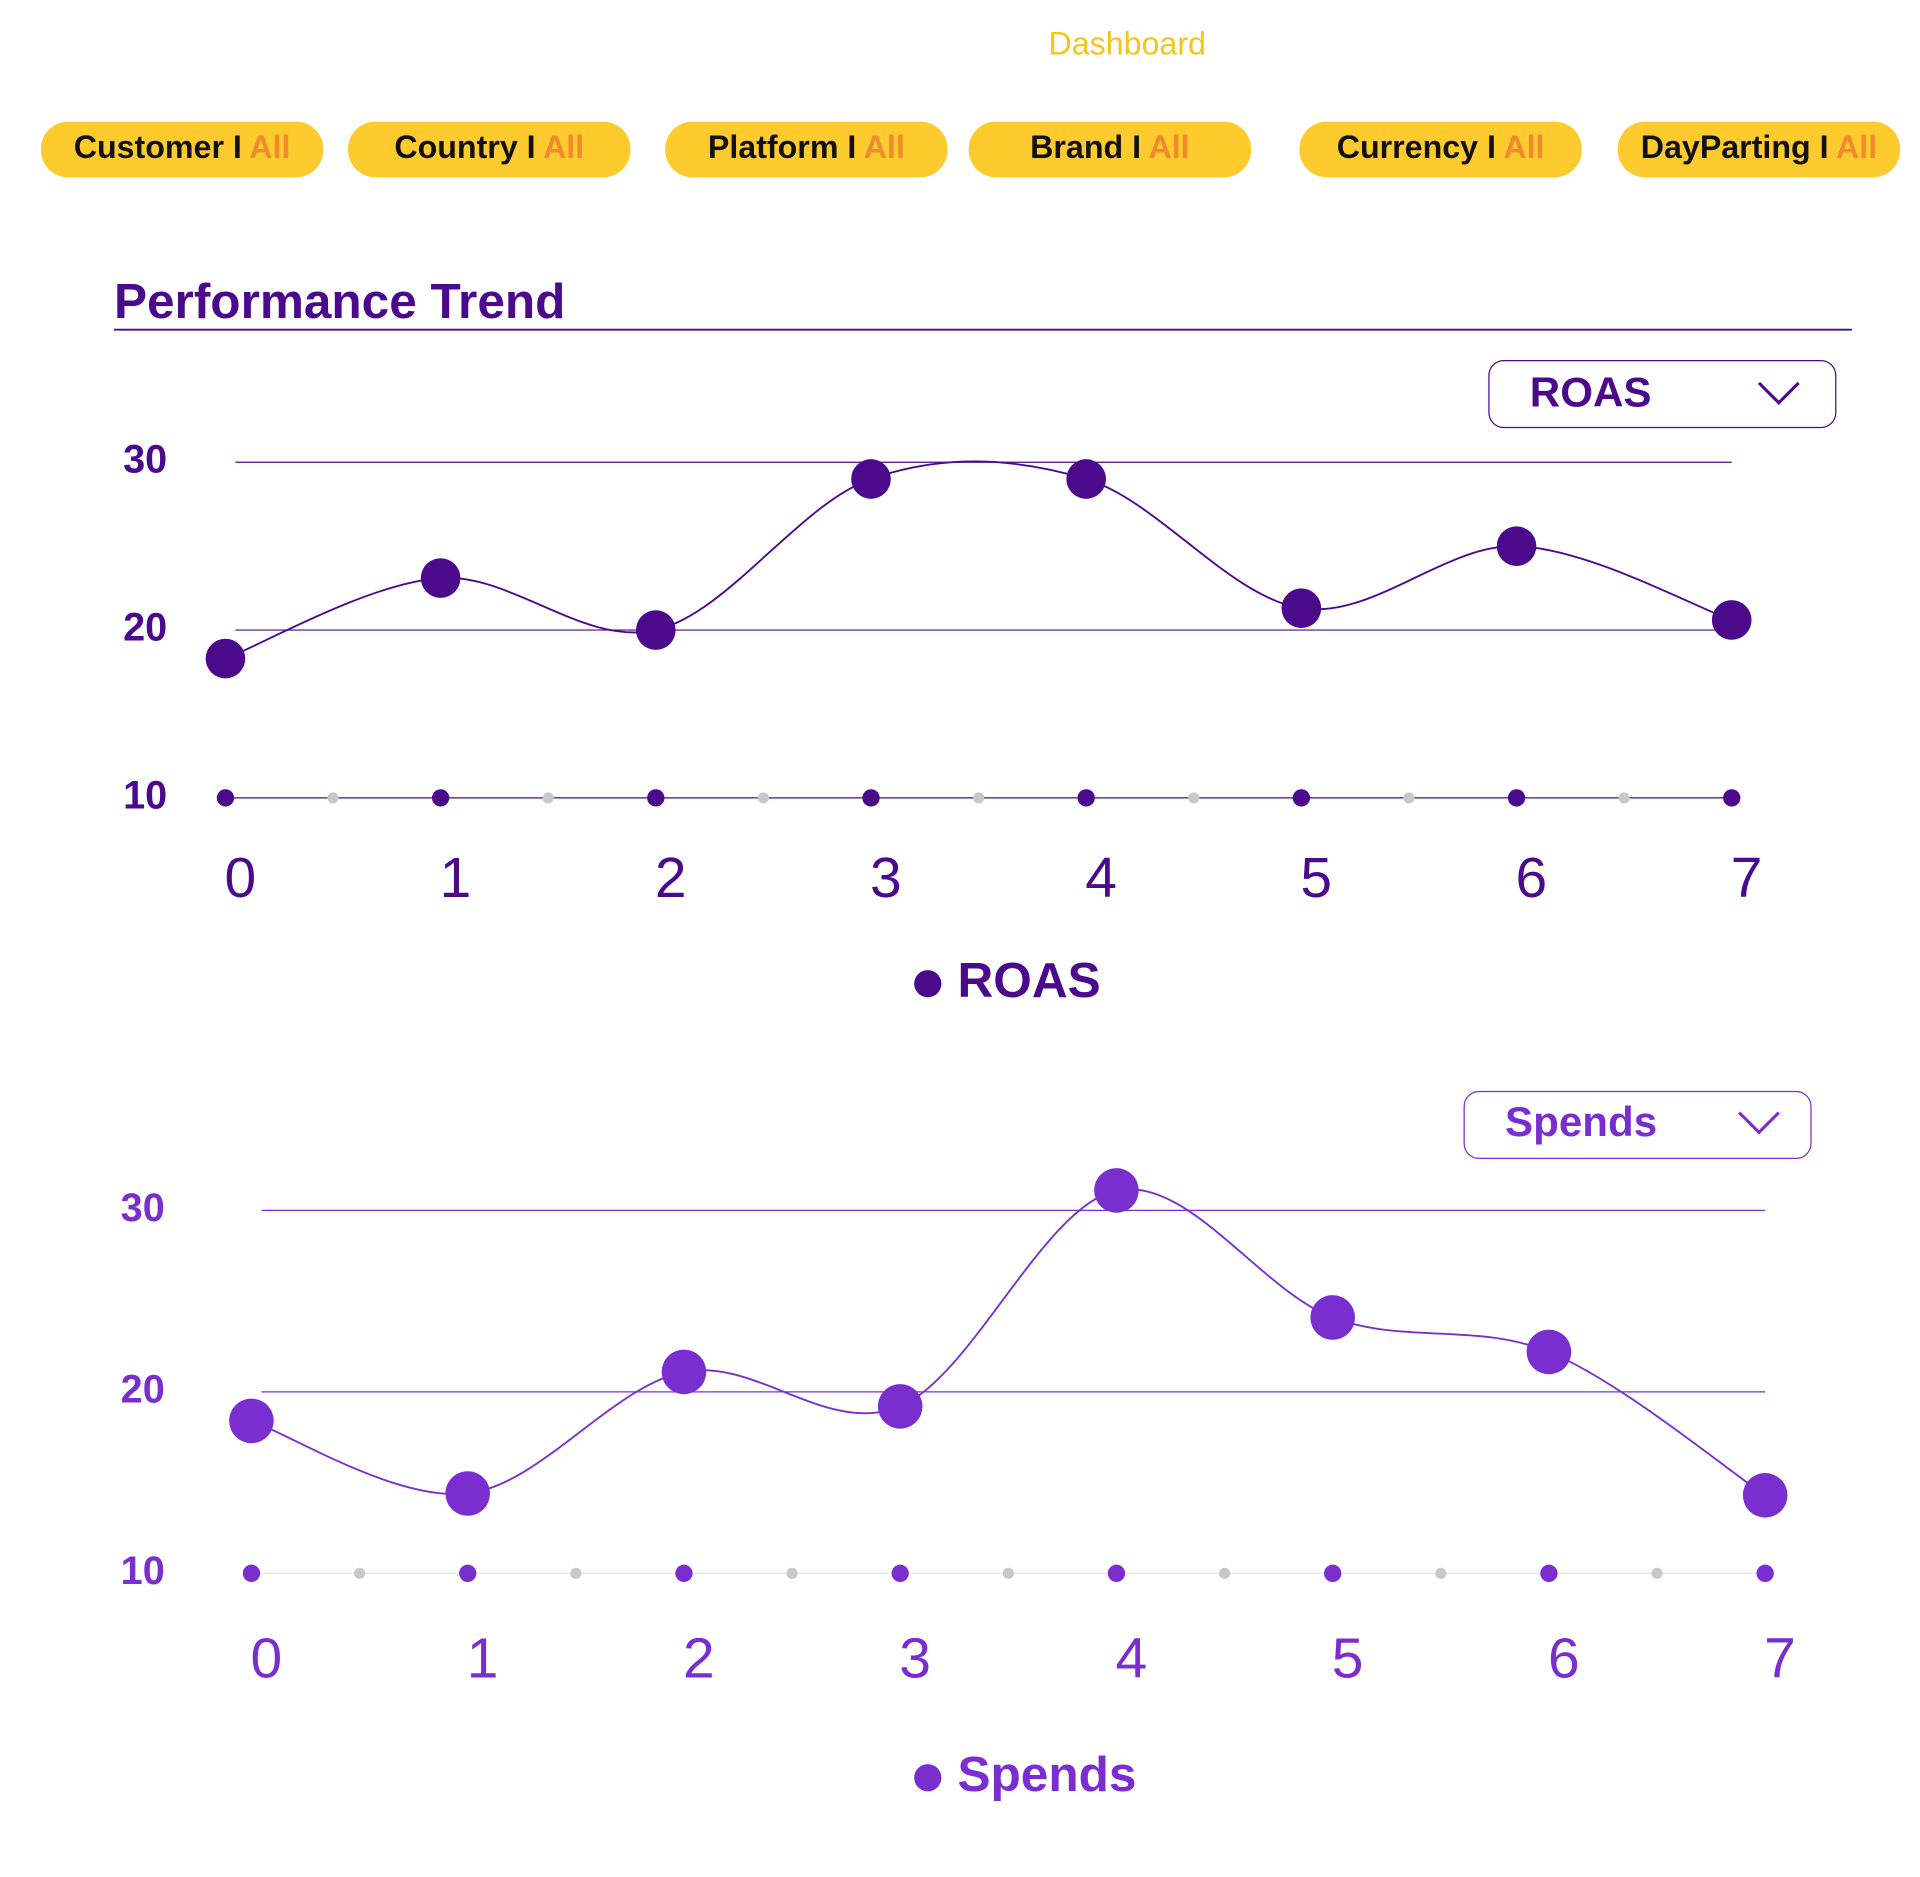 The width and height of the screenshot is (1920, 1877). I want to click on filter-pill: Currency I All, so click(1440, 149).